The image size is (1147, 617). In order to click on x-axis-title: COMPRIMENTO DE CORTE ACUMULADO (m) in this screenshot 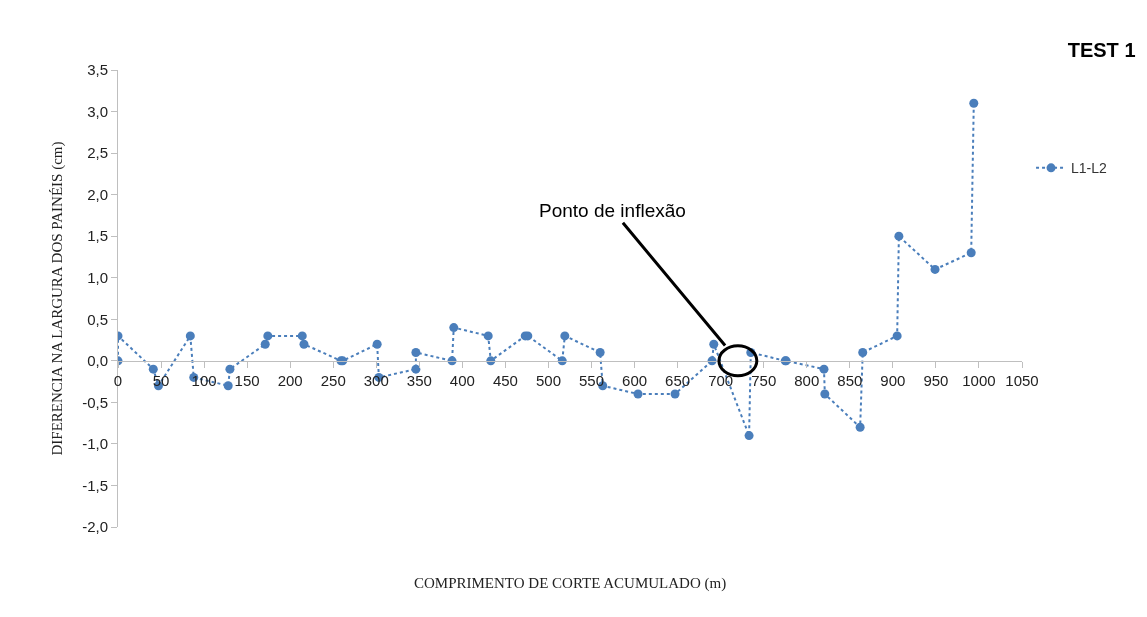, I will do `click(570, 583)`.